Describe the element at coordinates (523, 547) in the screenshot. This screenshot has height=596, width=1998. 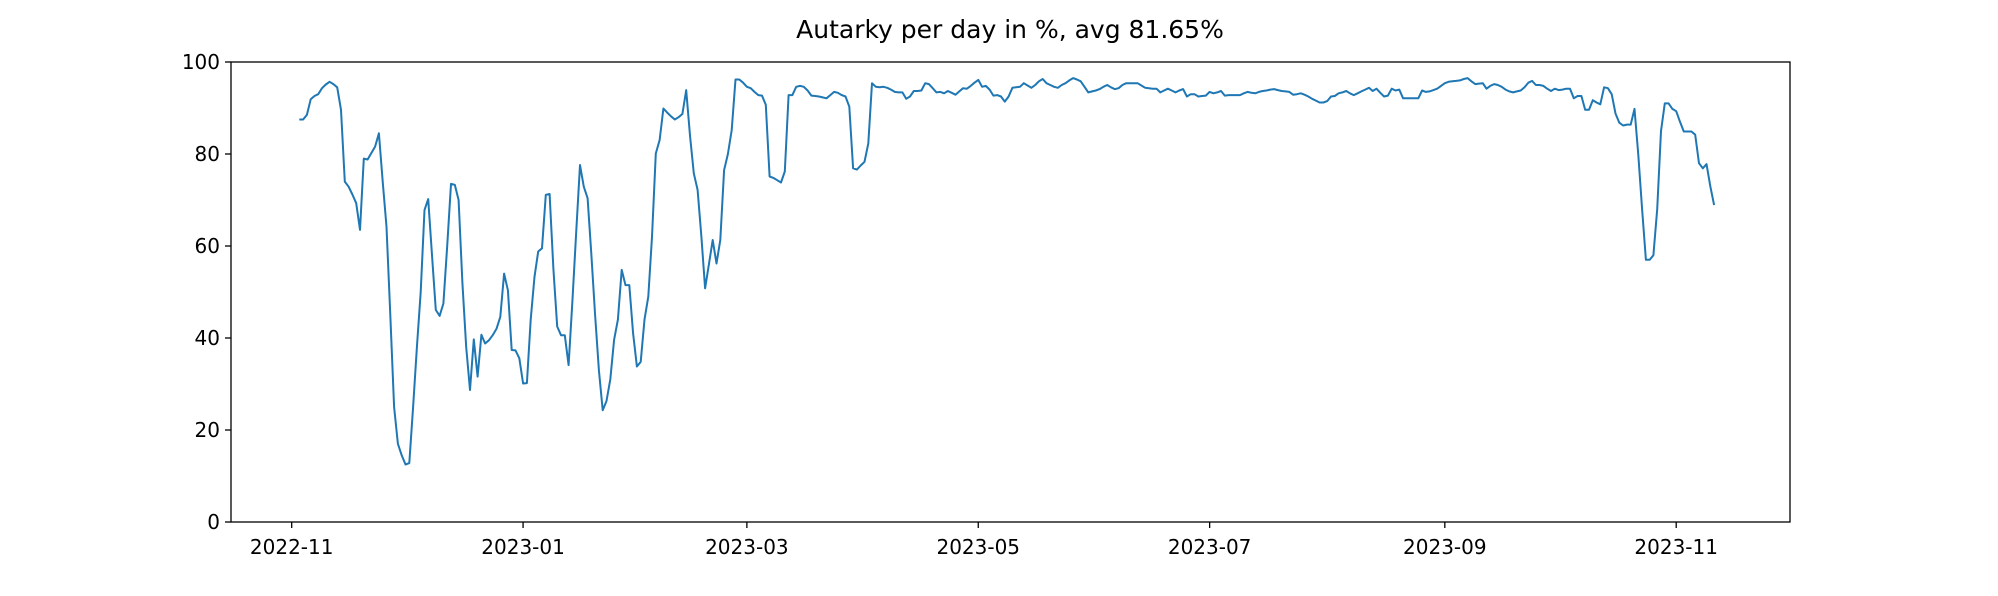
I see `x-tick-label: 2023-01` at that location.